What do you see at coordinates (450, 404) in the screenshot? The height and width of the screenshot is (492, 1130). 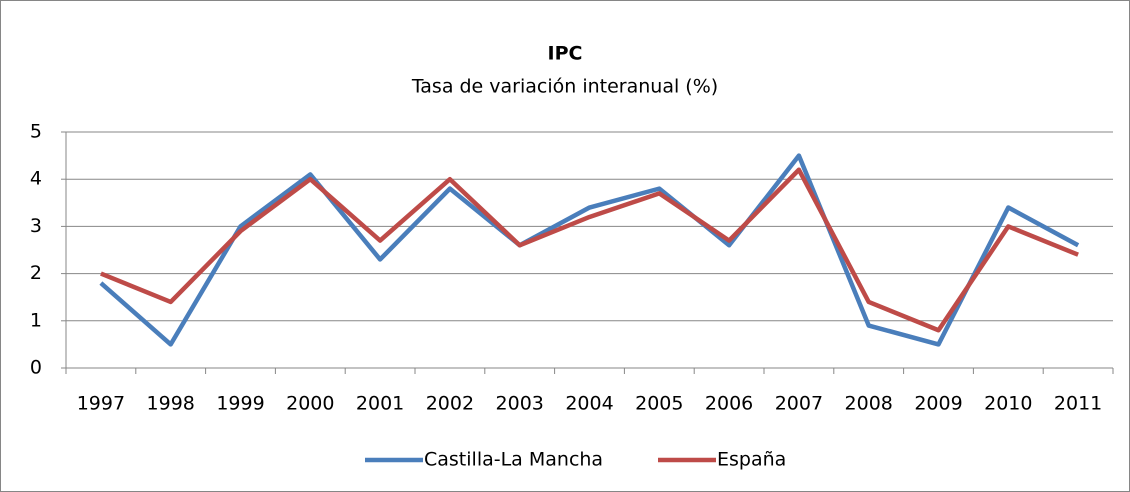 I see `x-tick-label: 2002` at bounding box center [450, 404].